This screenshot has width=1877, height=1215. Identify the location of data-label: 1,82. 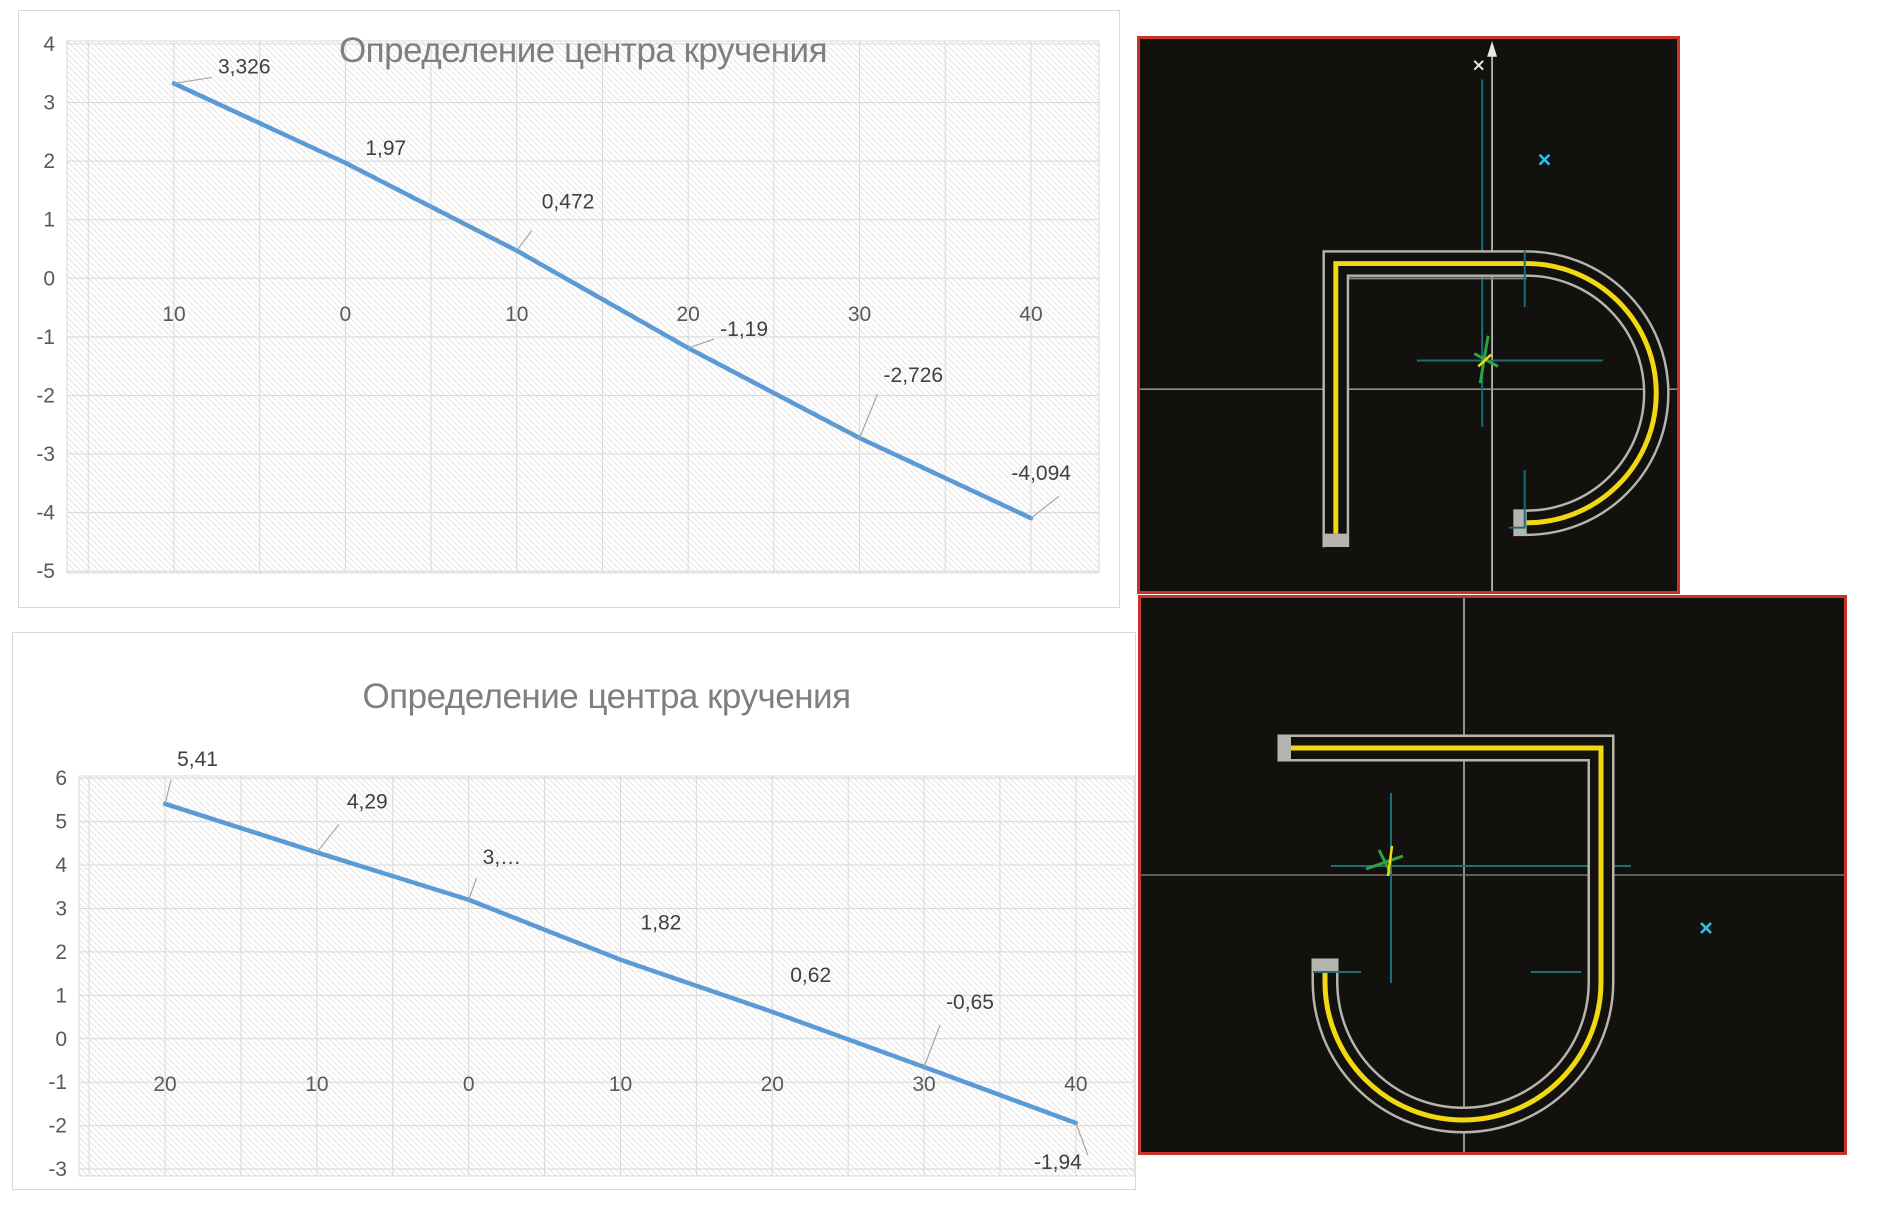
(660, 923).